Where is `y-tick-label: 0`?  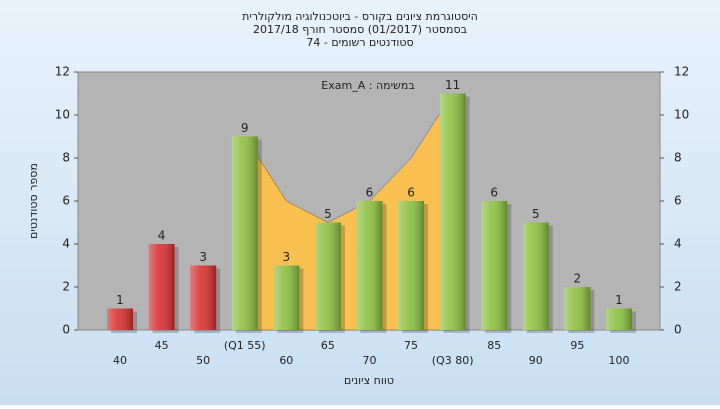
y-tick-label: 0 is located at coordinates (66, 330).